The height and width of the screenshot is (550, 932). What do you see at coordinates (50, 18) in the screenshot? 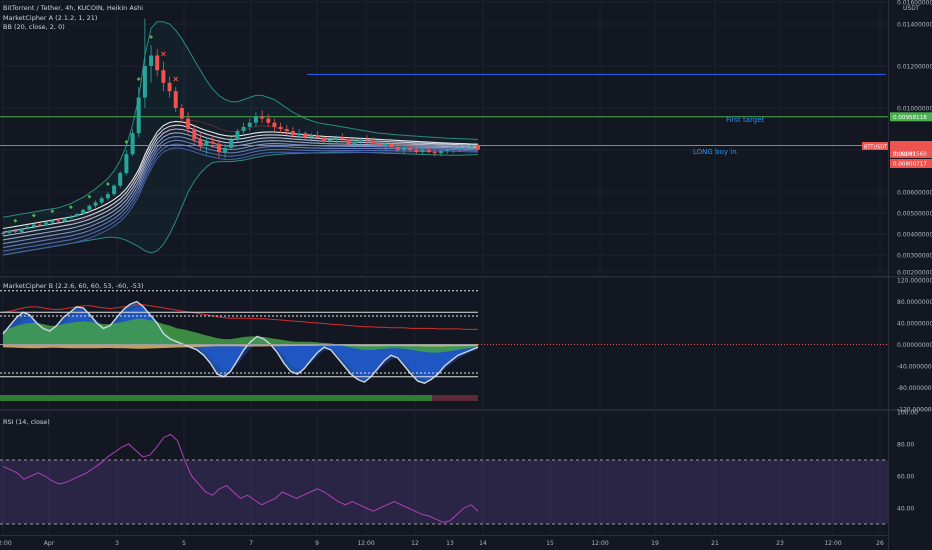
I see `indicator-legend-a: MarketCipher A (2.1.2, 1, 21)` at bounding box center [50, 18].